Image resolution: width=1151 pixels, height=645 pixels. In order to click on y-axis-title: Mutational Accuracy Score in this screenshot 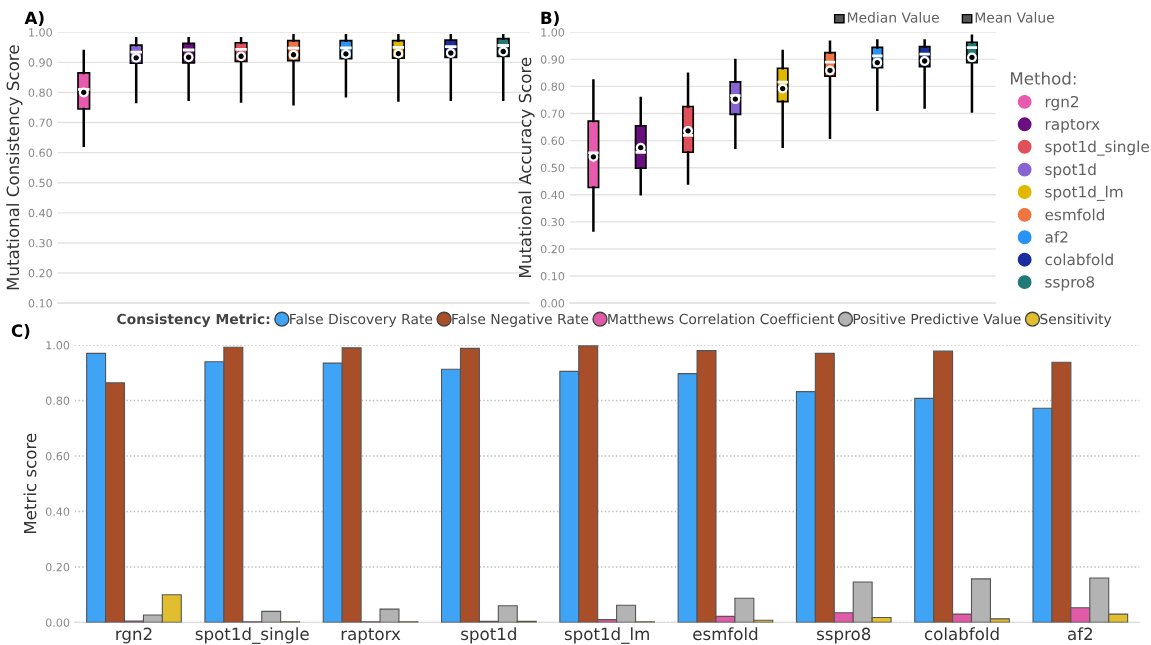, I will do `click(526, 167)`.